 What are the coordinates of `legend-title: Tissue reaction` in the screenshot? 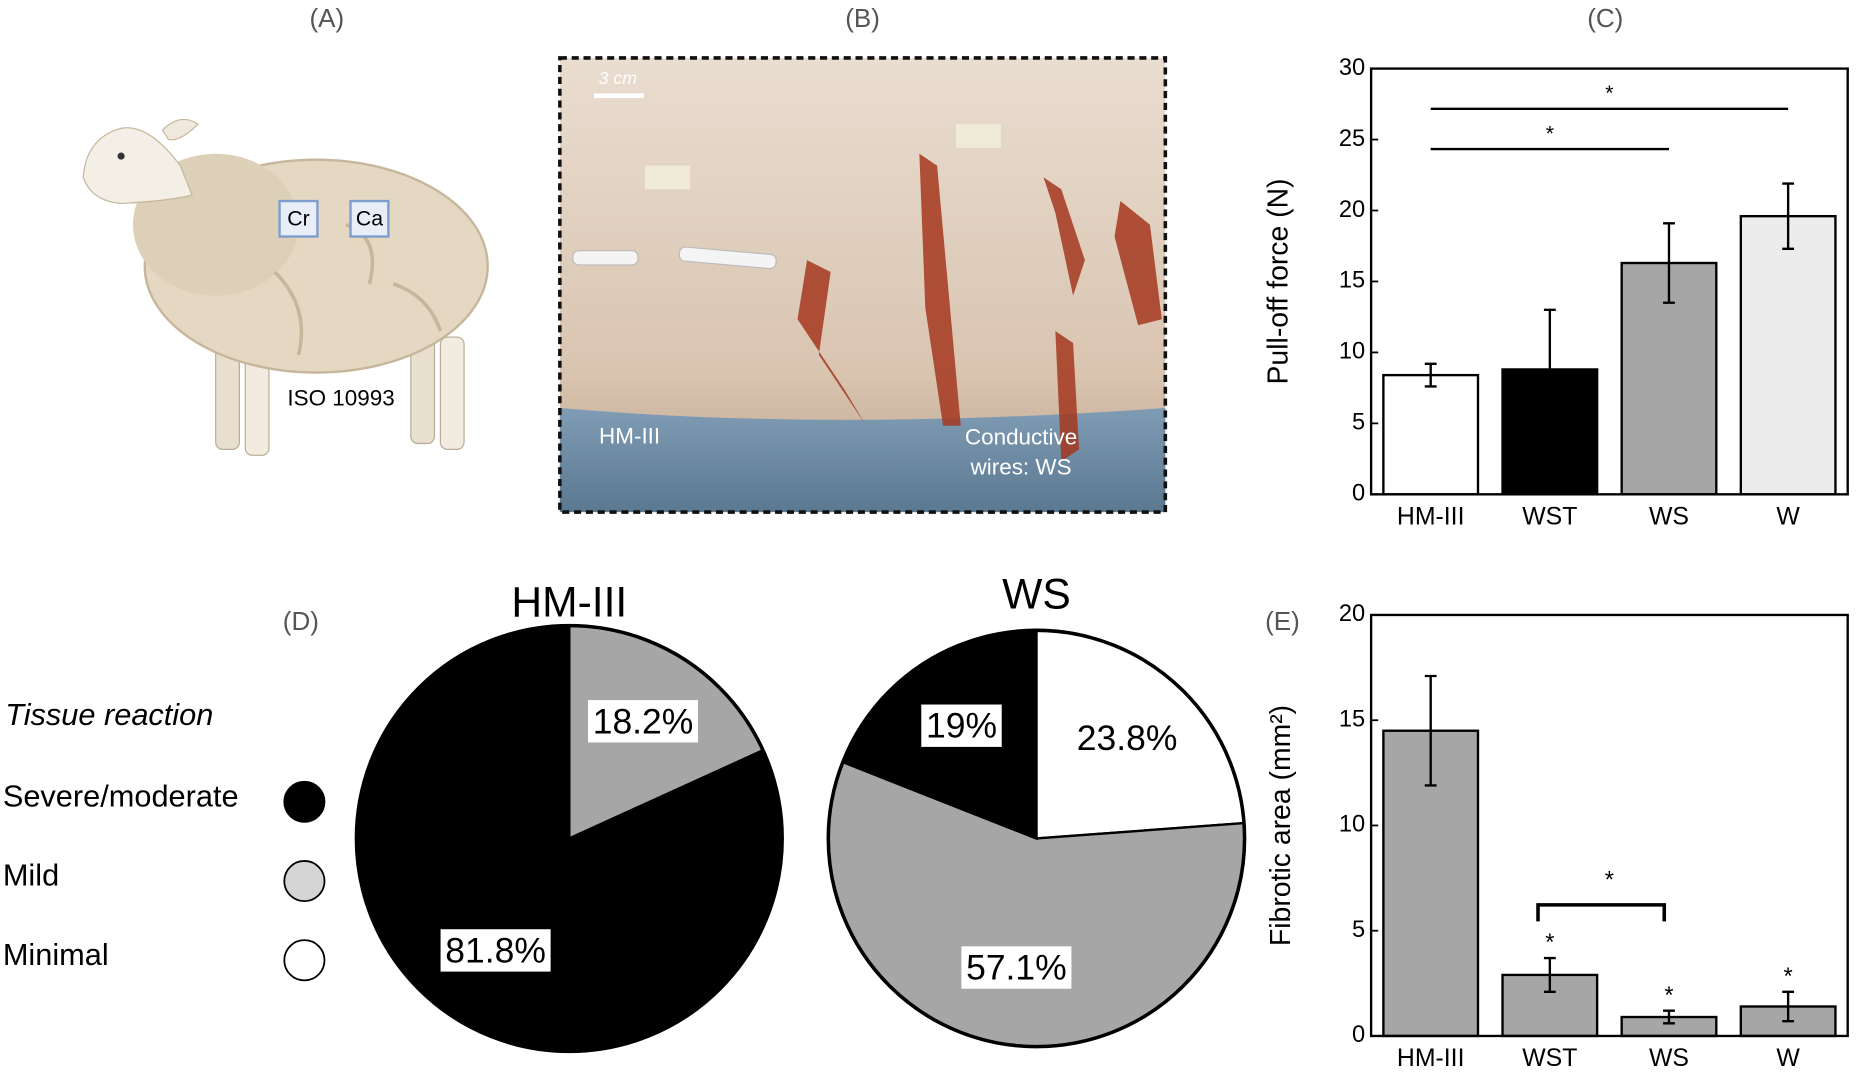 It's located at (109, 714).